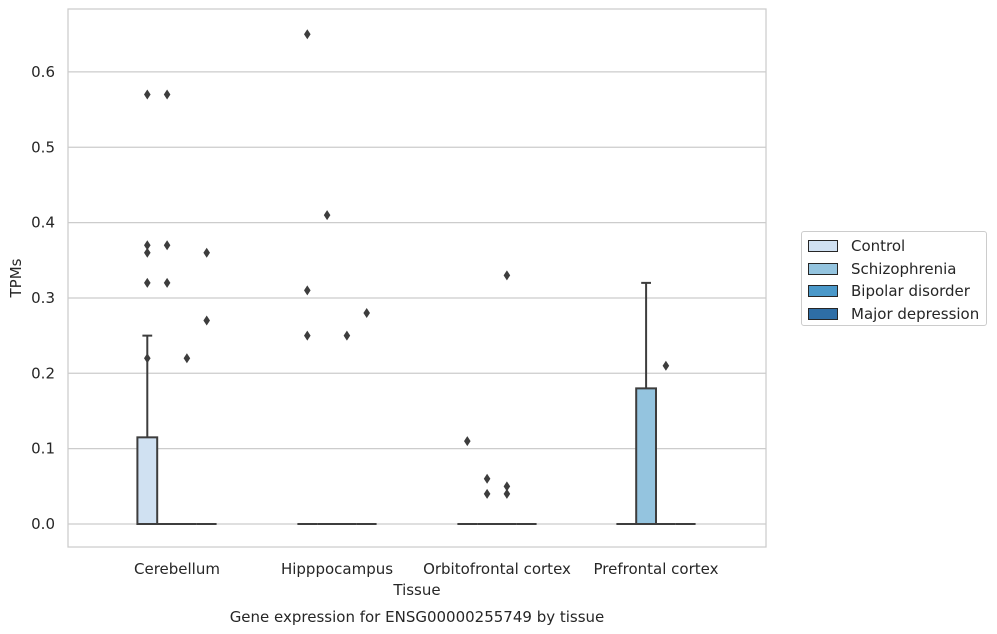 The height and width of the screenshot is (634, 997). Describe the element at coordinates (147, 429) in the screenshot. I see `box-control` at that location.